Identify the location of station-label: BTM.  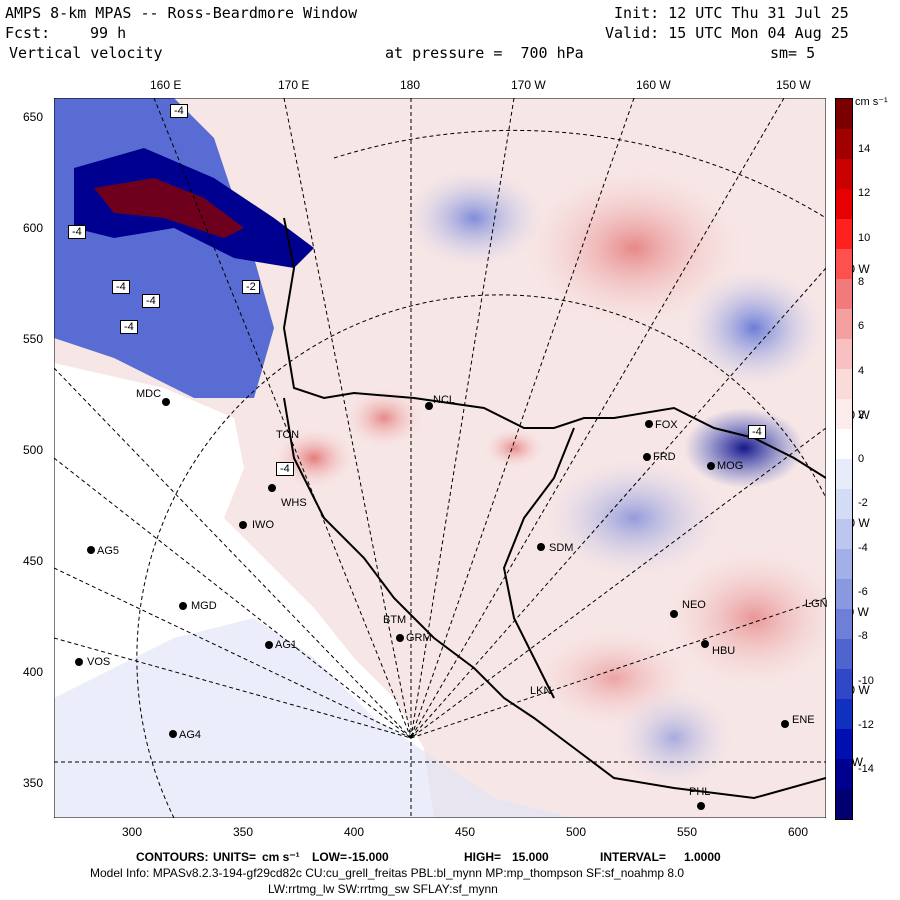
(395, 620).